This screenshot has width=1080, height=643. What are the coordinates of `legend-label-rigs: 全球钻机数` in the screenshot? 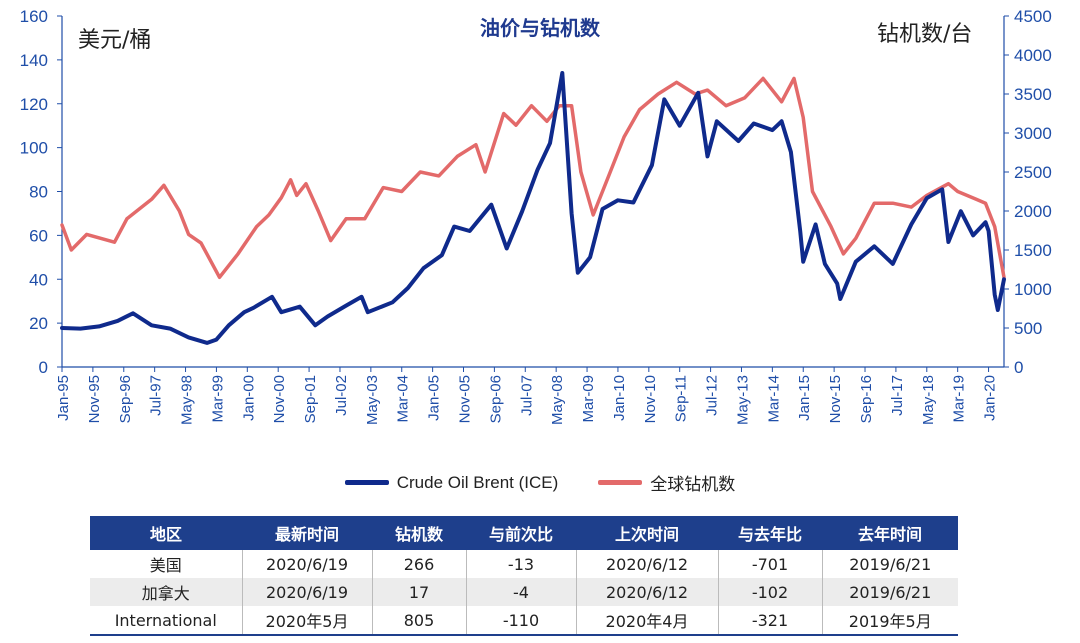 It's located at (693, 484).